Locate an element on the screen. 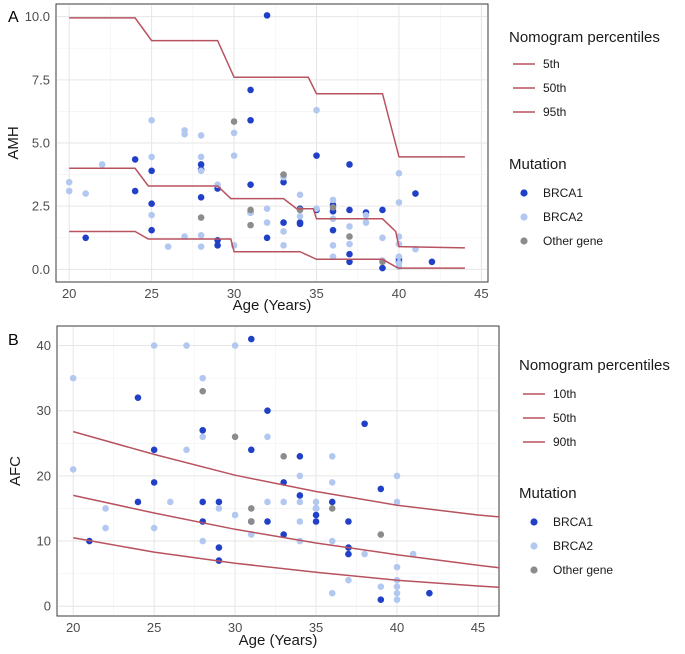 This screenshot has height=654, width=685. y-tick-label: 30 is located at coordinates (44, 410).